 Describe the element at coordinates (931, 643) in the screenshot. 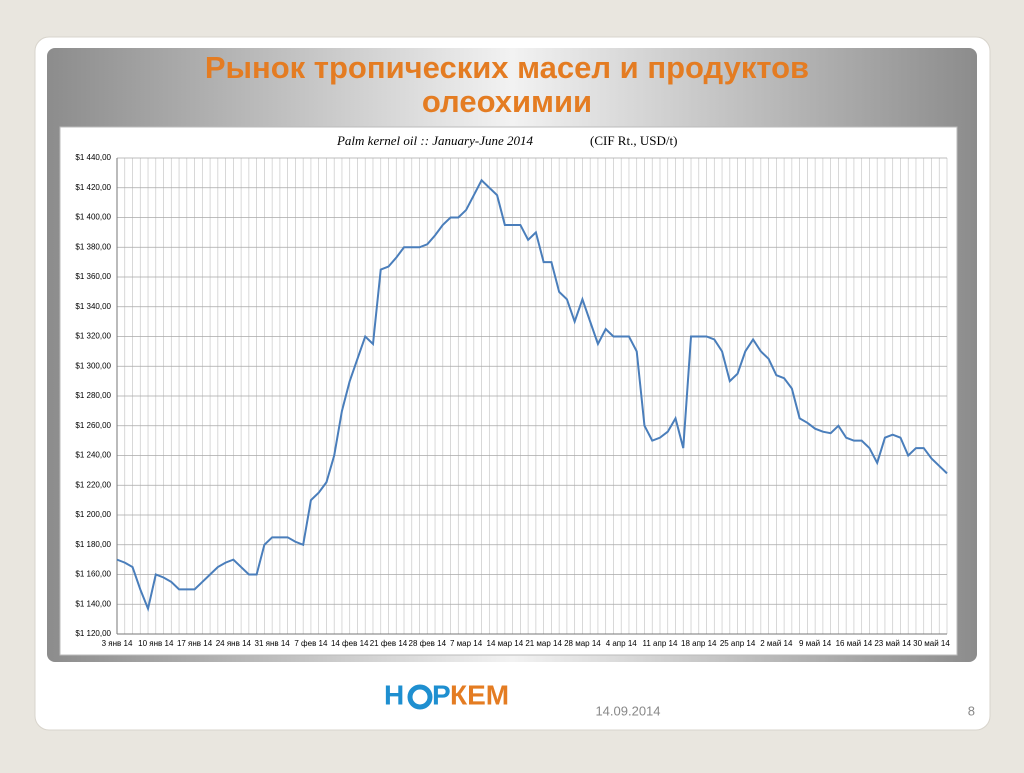

I see `x-tick-label: 30 май 14` at that location.